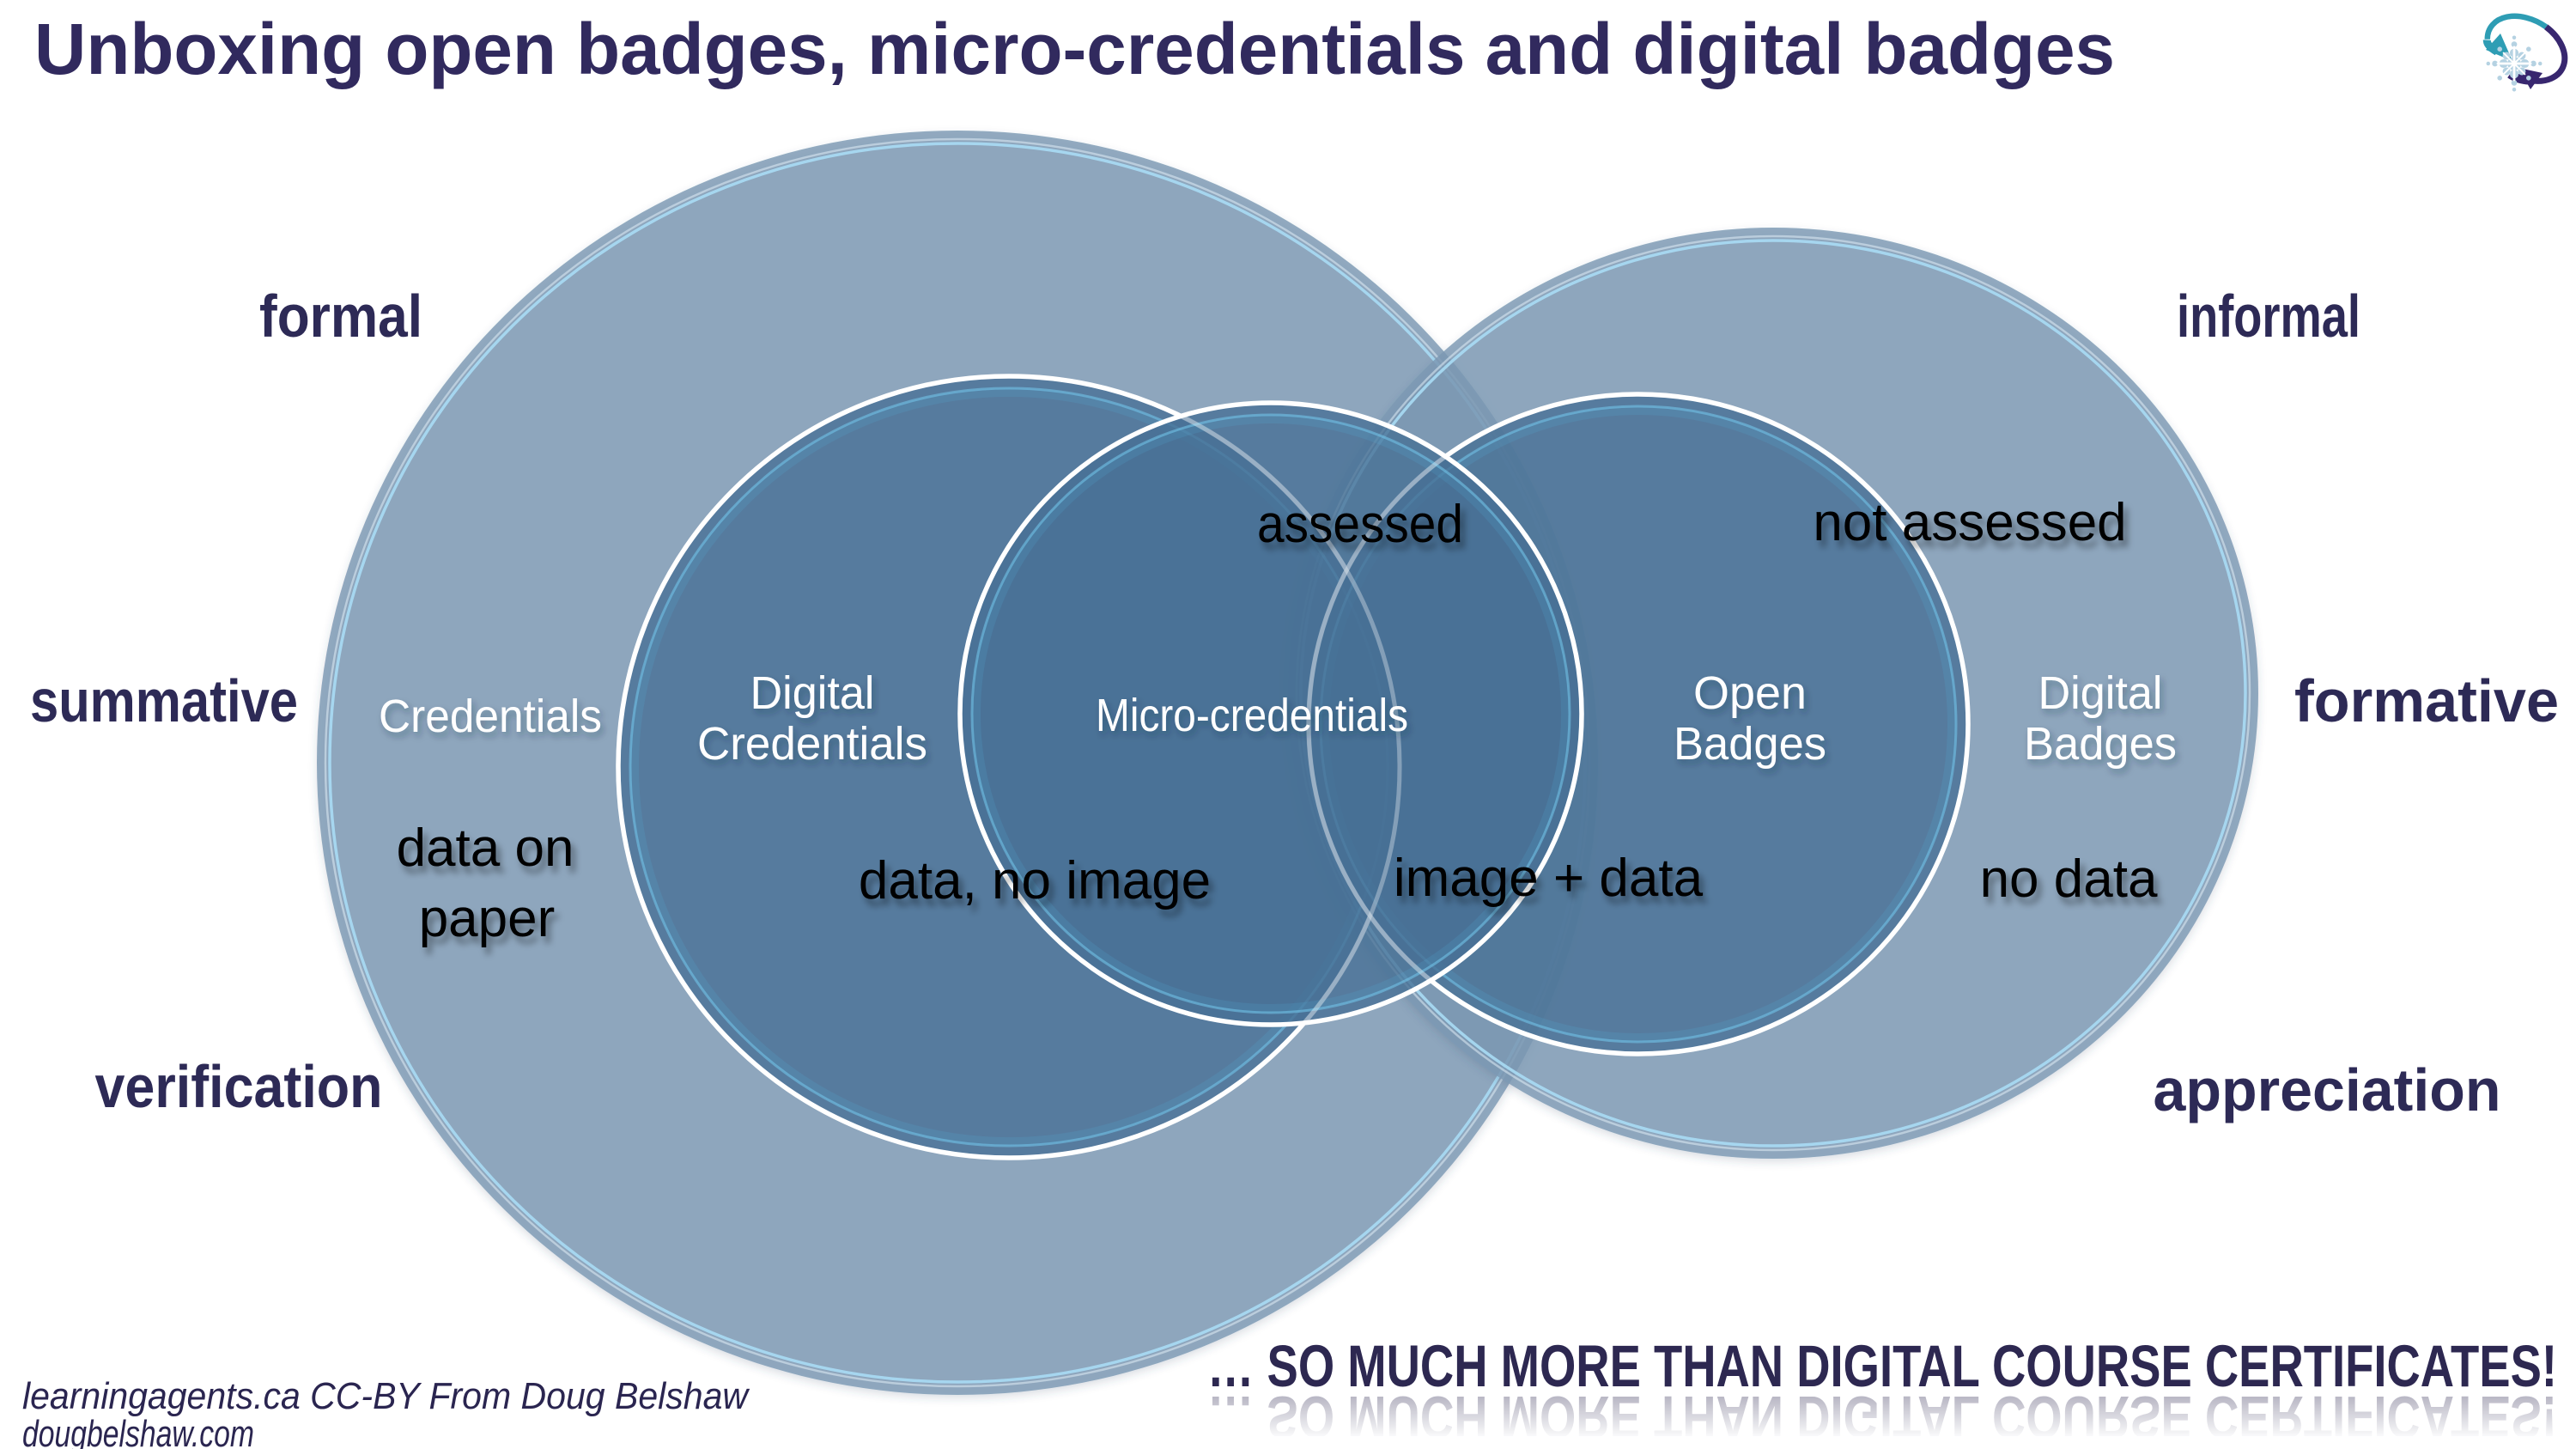 The image size is (2576, 1449). What do you see at coordinates (164, 700) in the screenshot?
I see `svg-text: summative` at bounding box center [164, 700].